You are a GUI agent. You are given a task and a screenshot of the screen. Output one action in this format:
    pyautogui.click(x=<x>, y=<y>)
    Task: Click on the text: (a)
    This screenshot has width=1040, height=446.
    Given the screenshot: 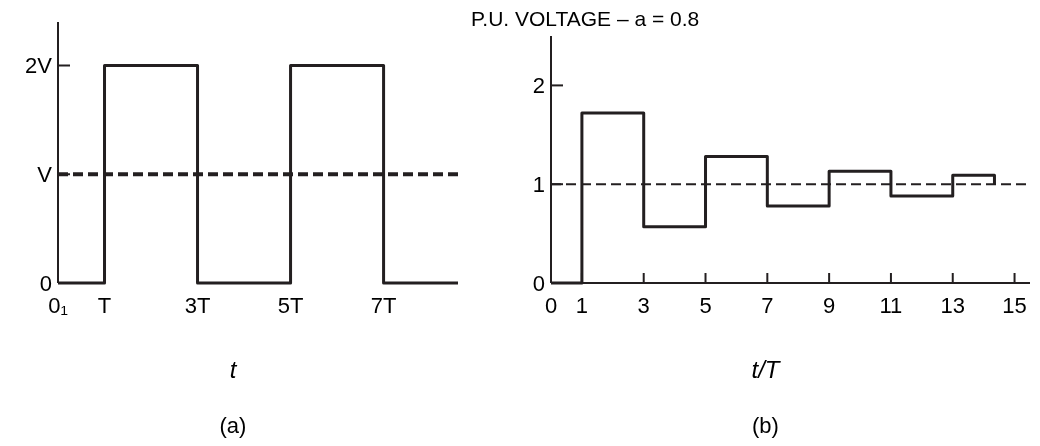 What is the action you would take?
    pyautogui.click(x=233, y=425)
    